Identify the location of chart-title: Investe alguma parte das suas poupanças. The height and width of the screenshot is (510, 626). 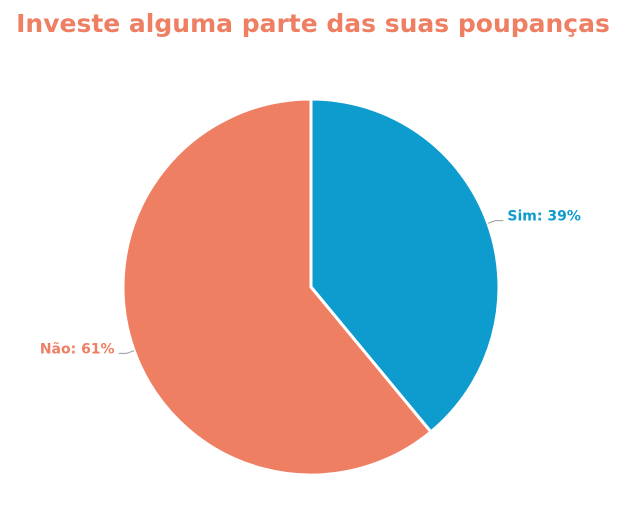
(313, 23).